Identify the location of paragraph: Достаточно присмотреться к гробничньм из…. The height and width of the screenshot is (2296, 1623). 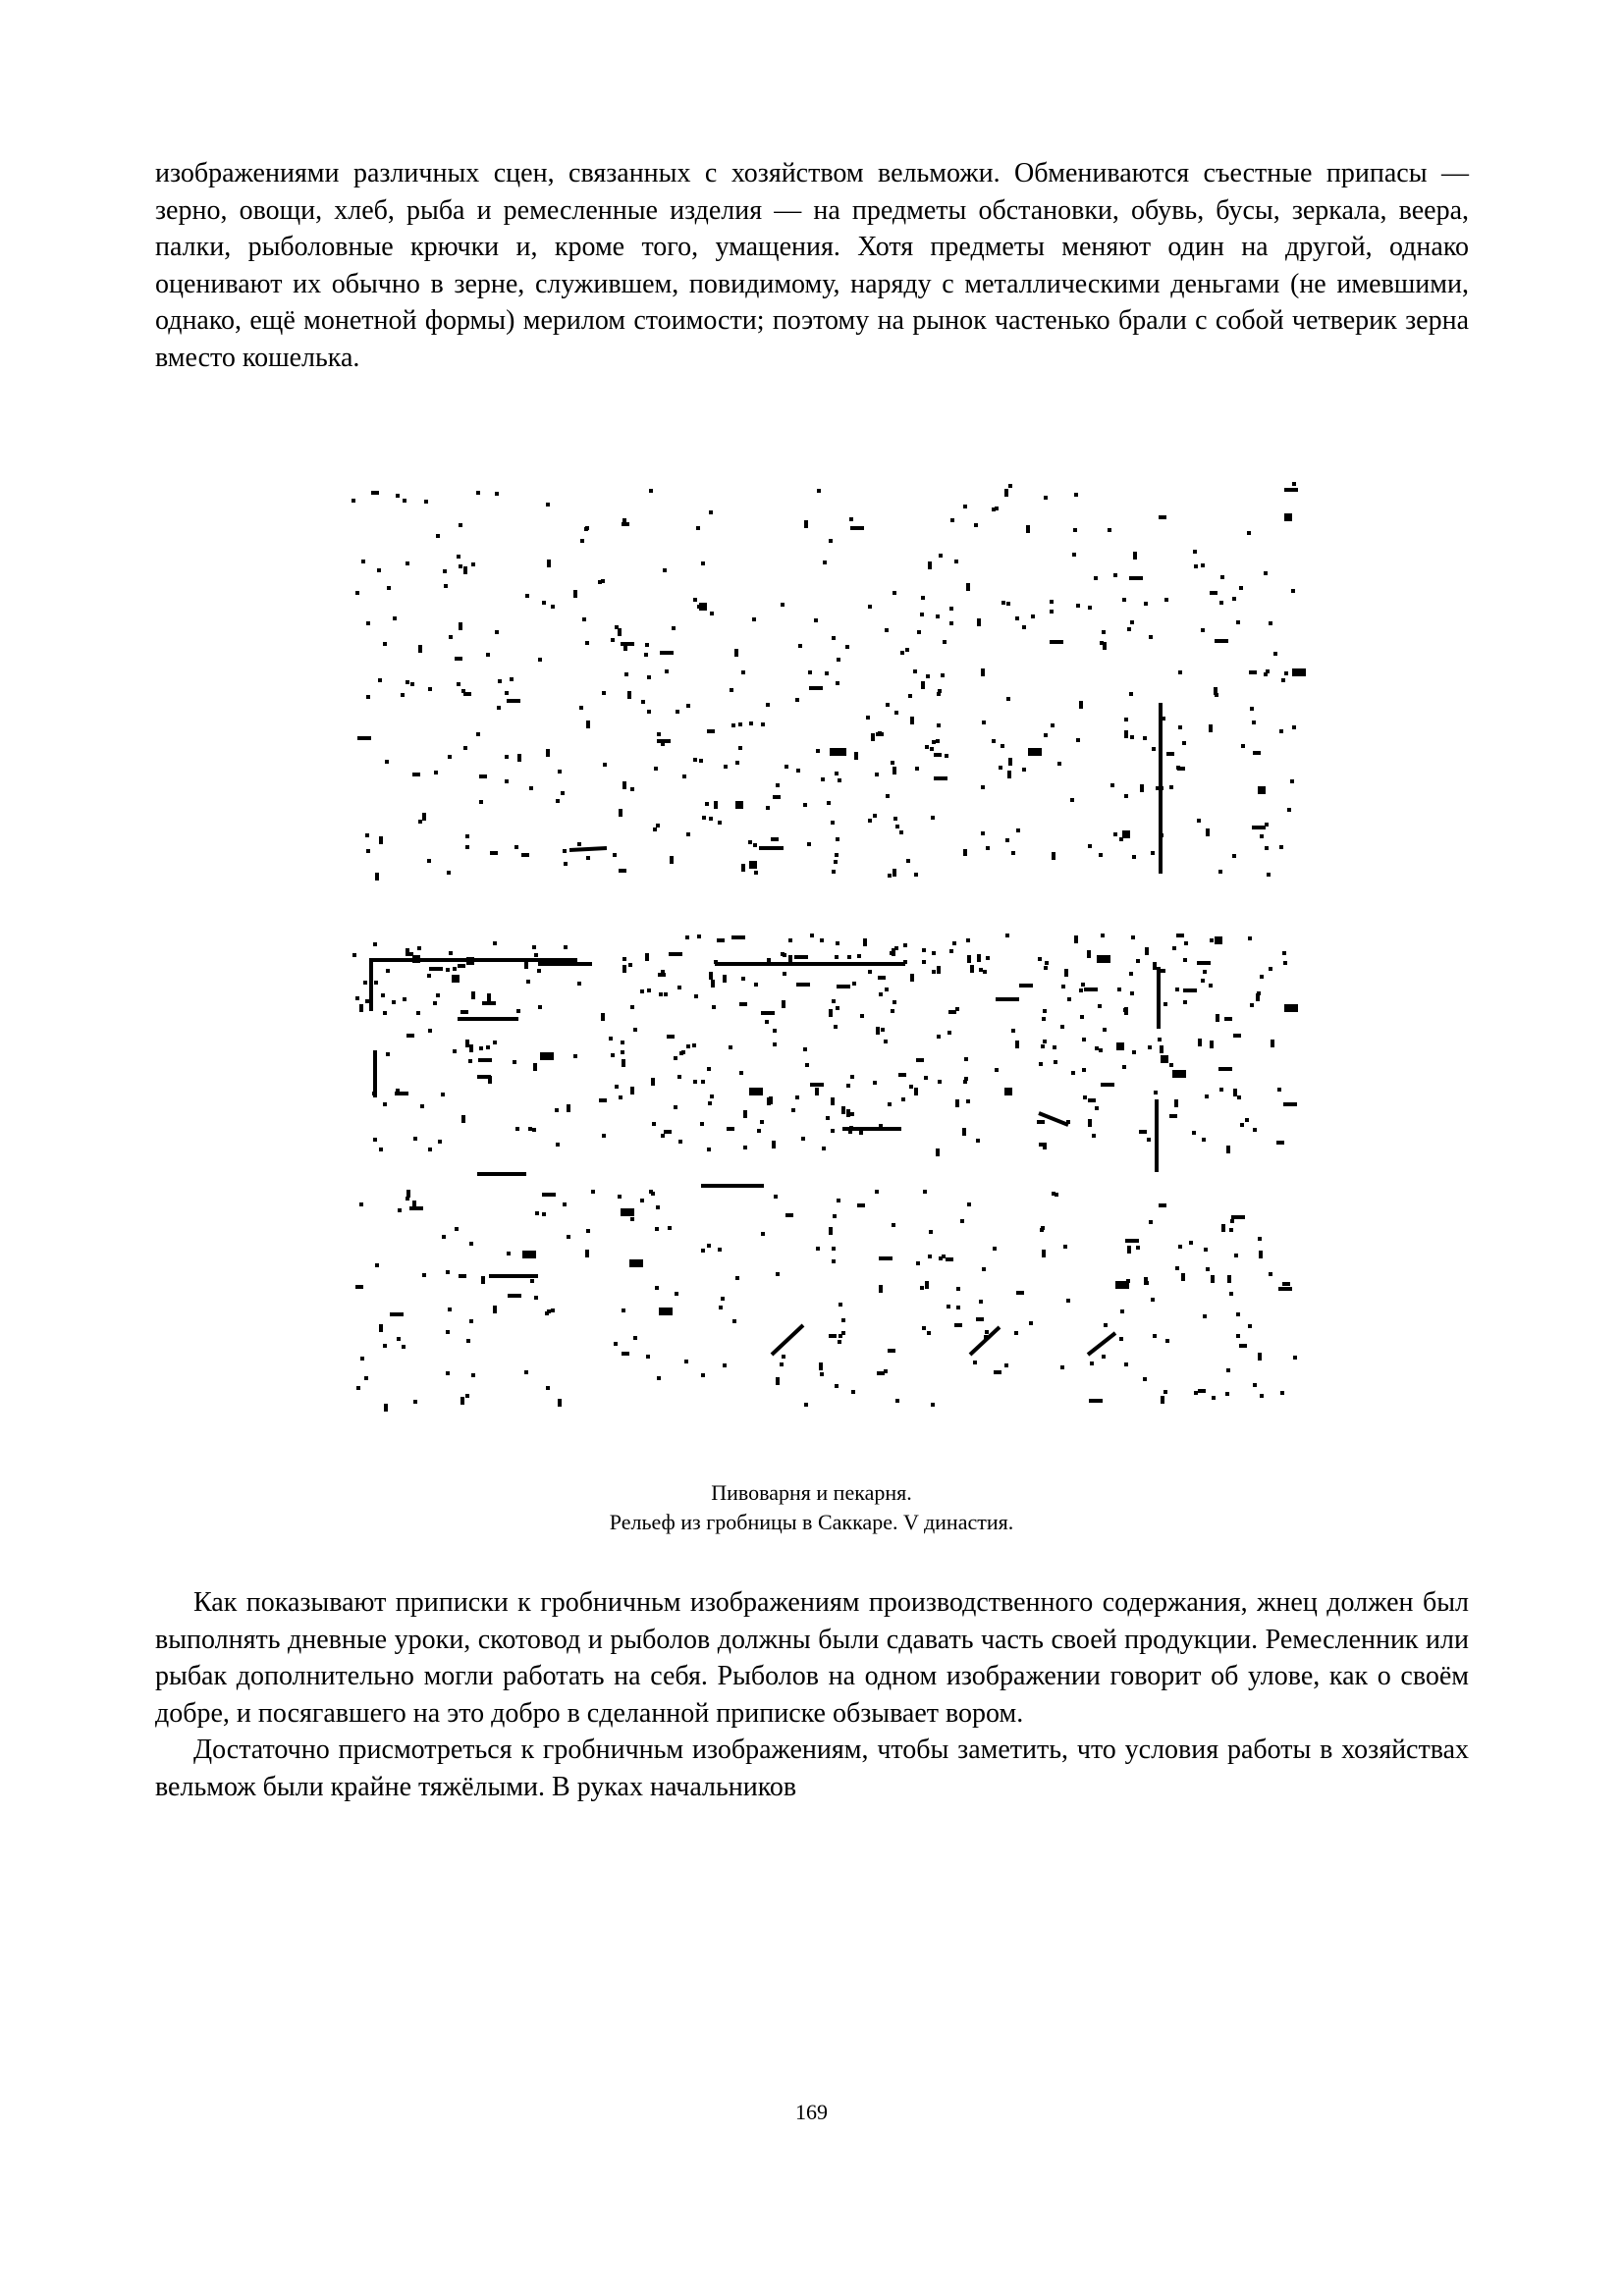
(812, 1768).